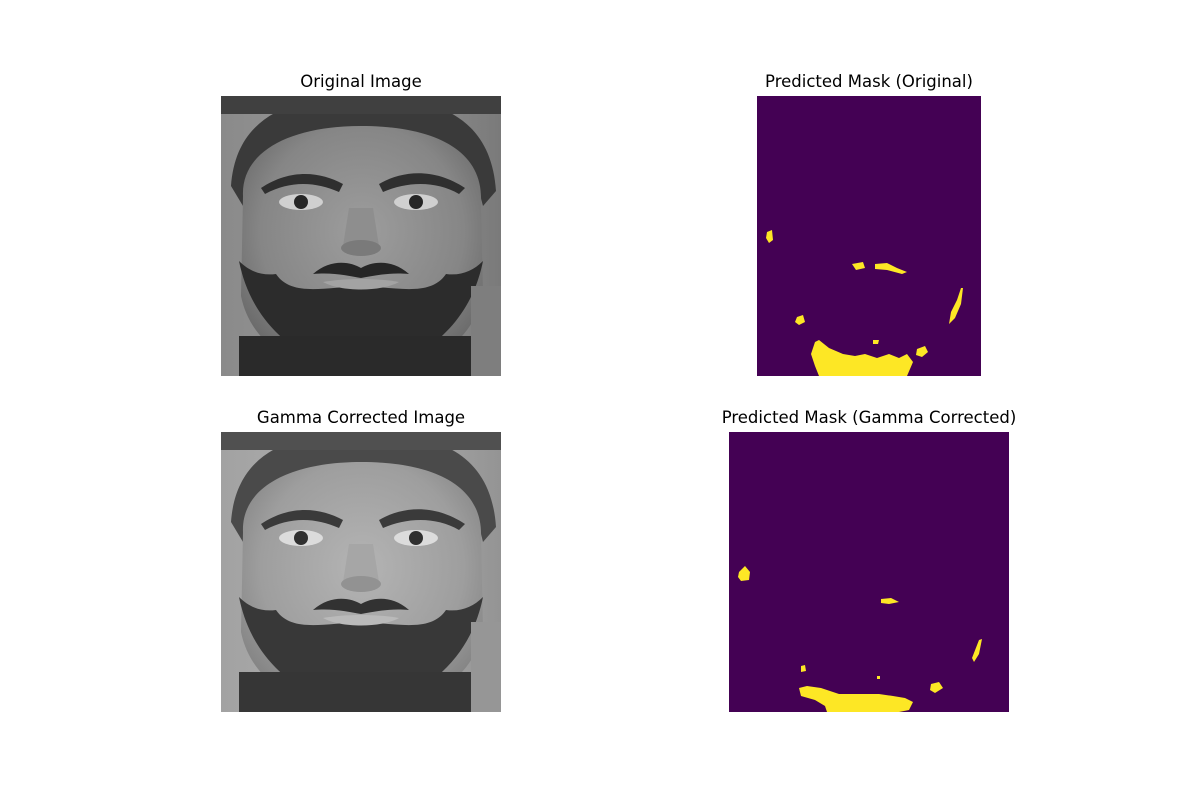 The image size is (1200, 800). I want to click on panel-title-gamma-image: Gamma Corrected Image, so click(361, 417).